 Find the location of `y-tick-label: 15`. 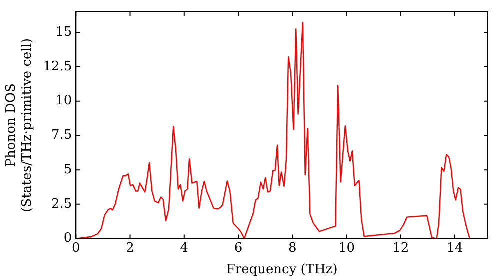

y-tick-label: 15 is located at coordinates (64, 32).